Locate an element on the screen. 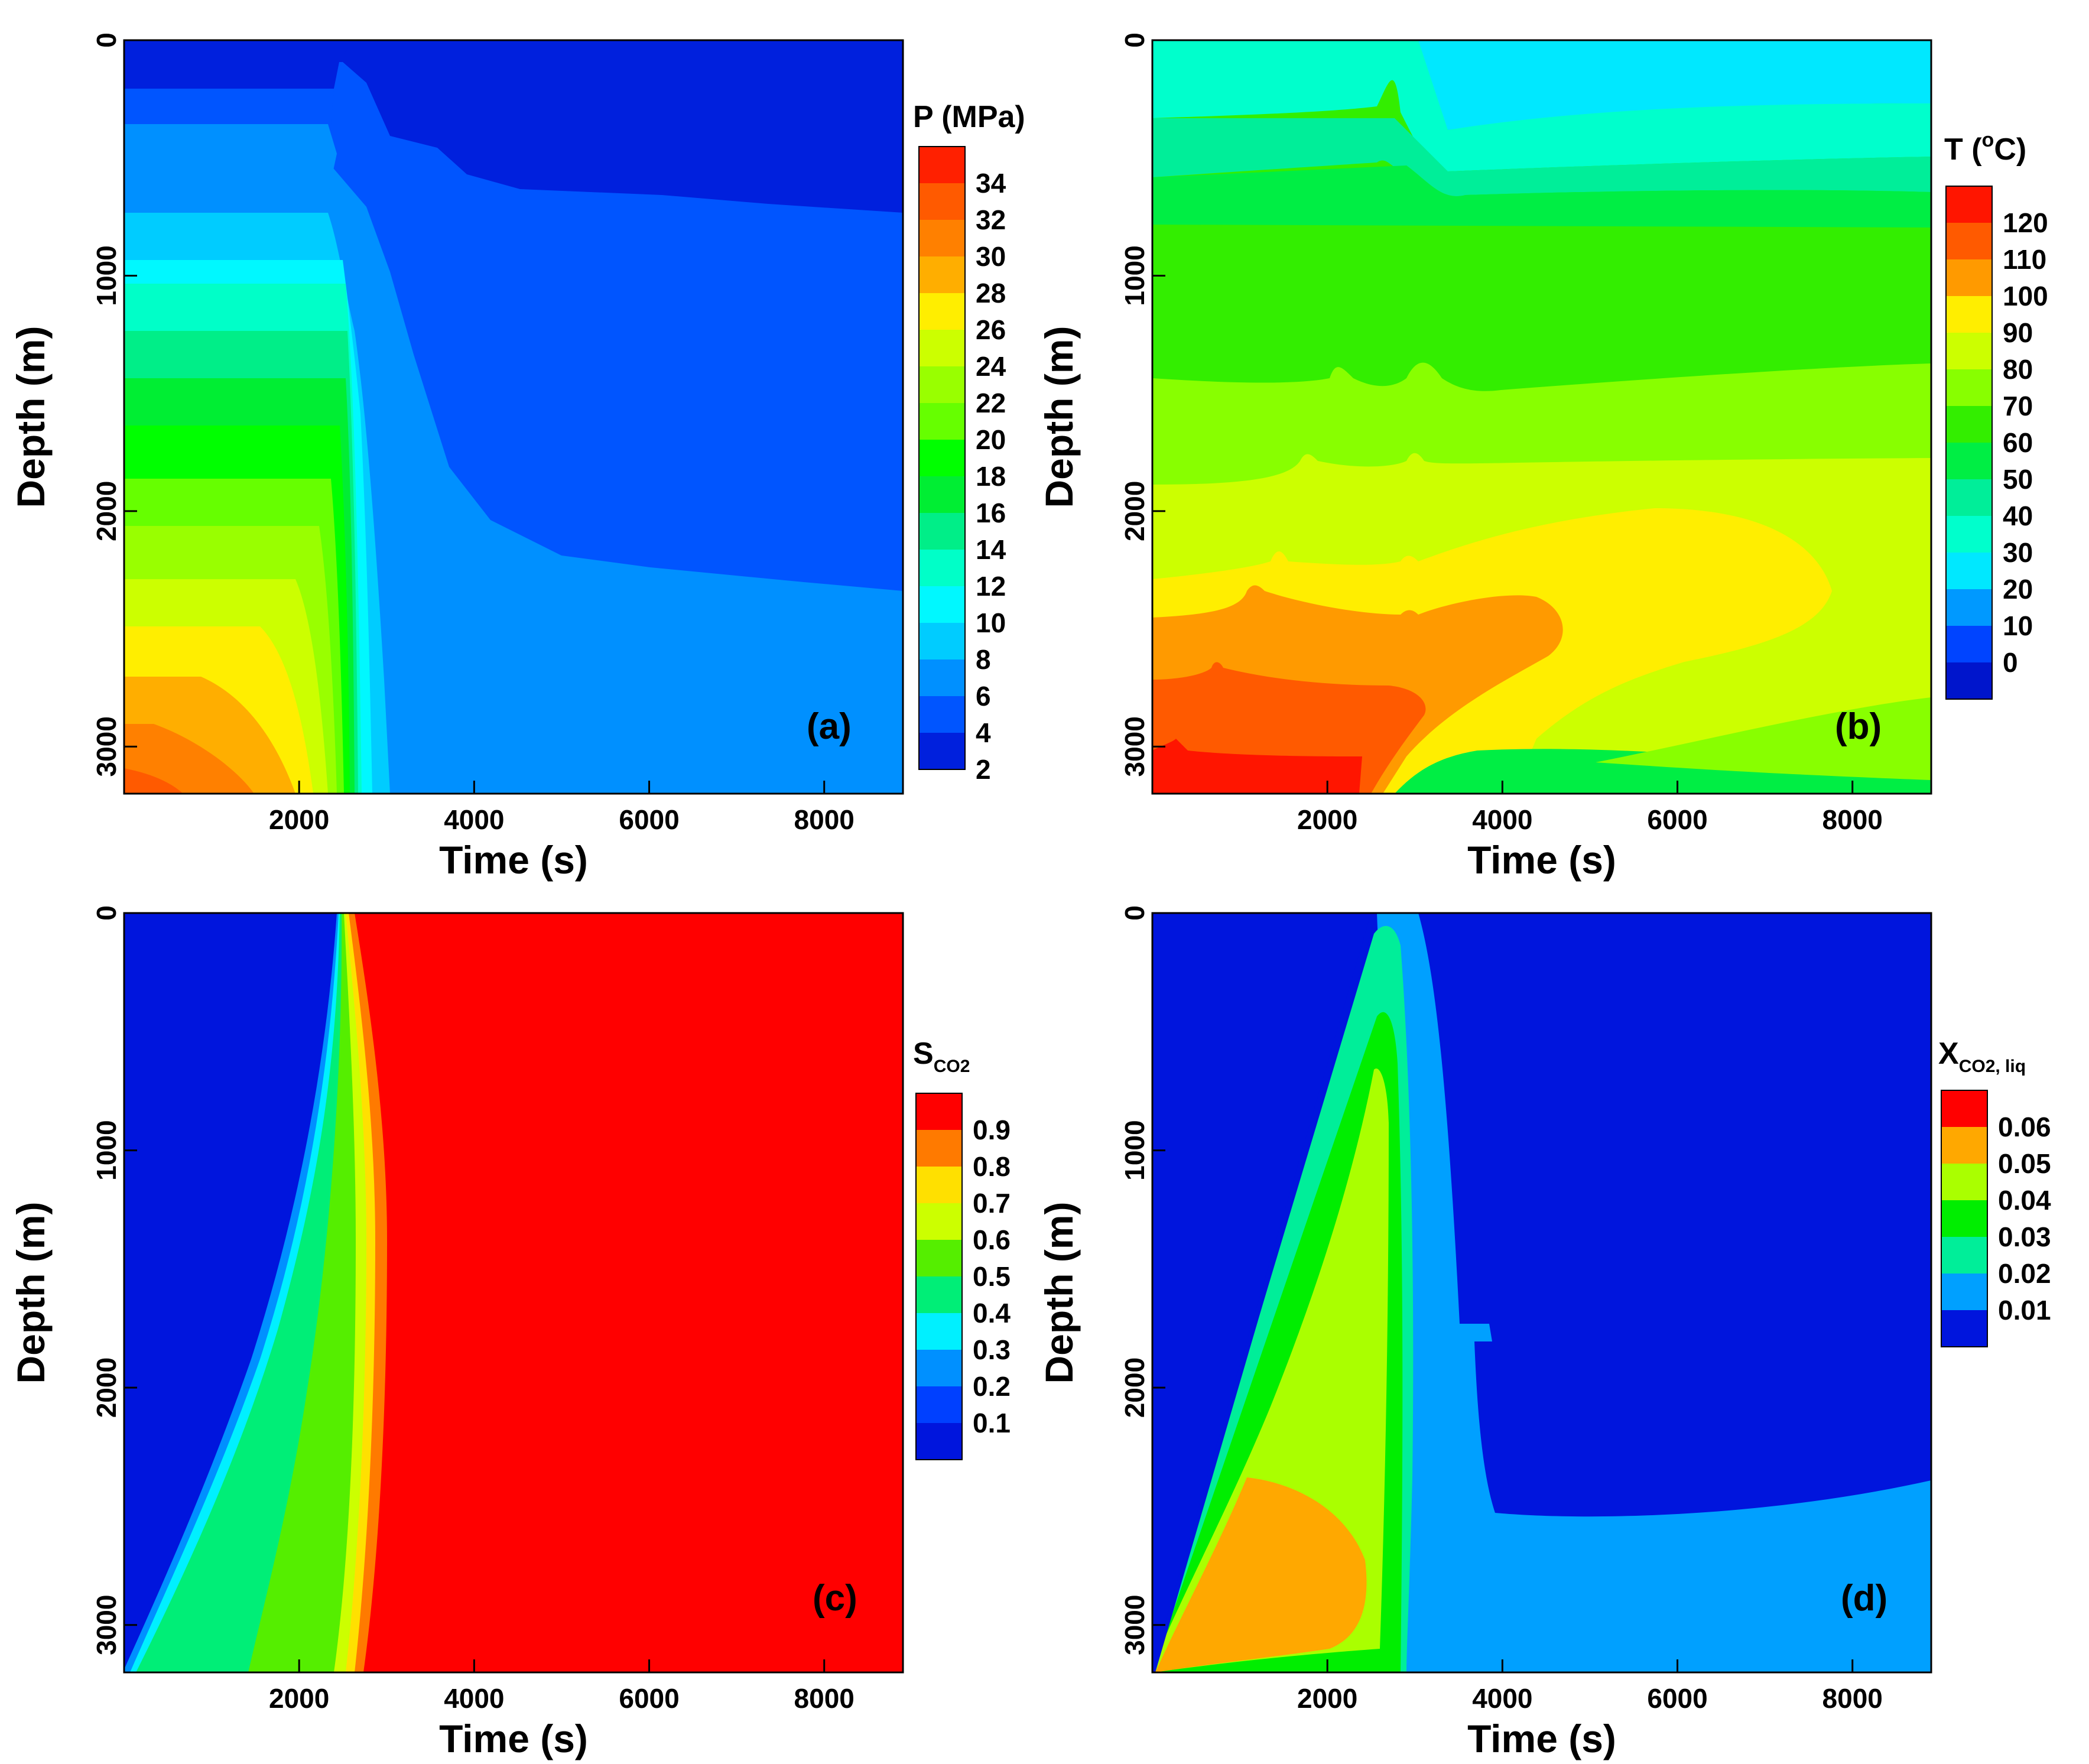 The image size is (2089, 1764). colorbar-label: 0.05 is located at coordinates (2024, 1163).